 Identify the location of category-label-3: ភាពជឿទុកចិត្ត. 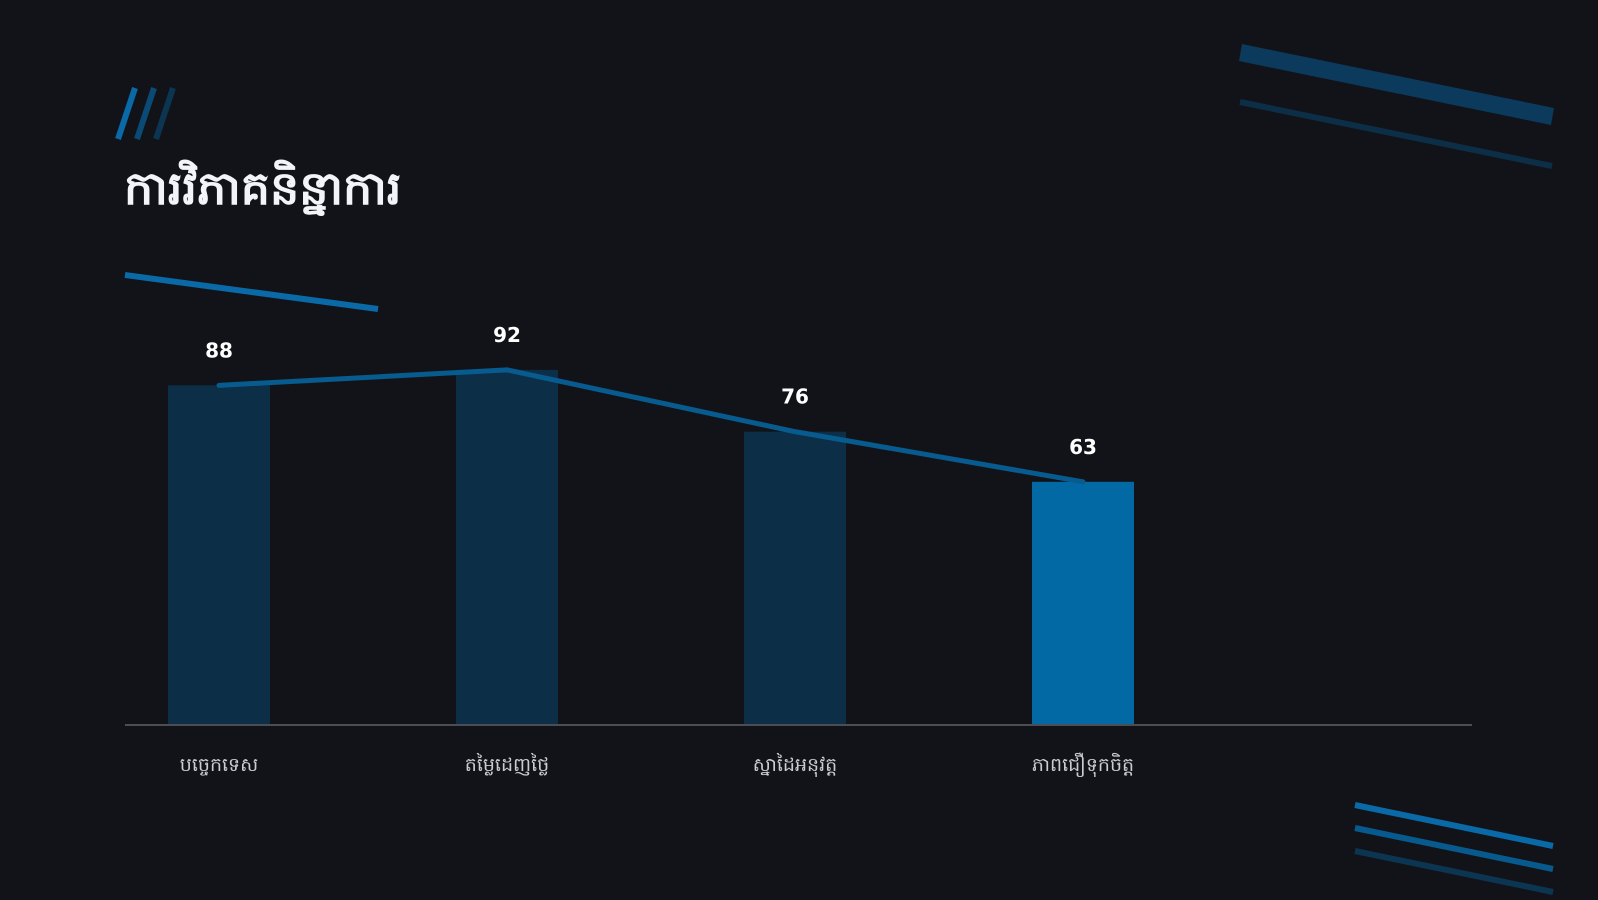
(1083, 765).